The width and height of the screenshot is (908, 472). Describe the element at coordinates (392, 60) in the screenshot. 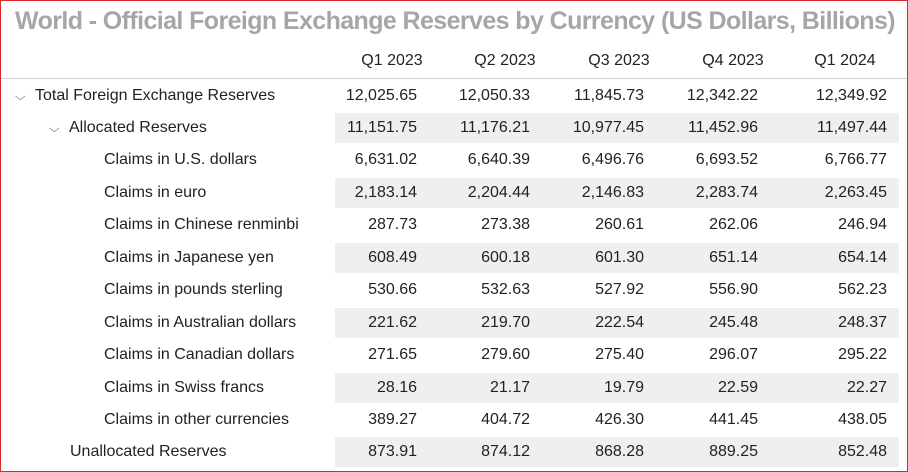

I see `column-header: Q1 2023` at that location.